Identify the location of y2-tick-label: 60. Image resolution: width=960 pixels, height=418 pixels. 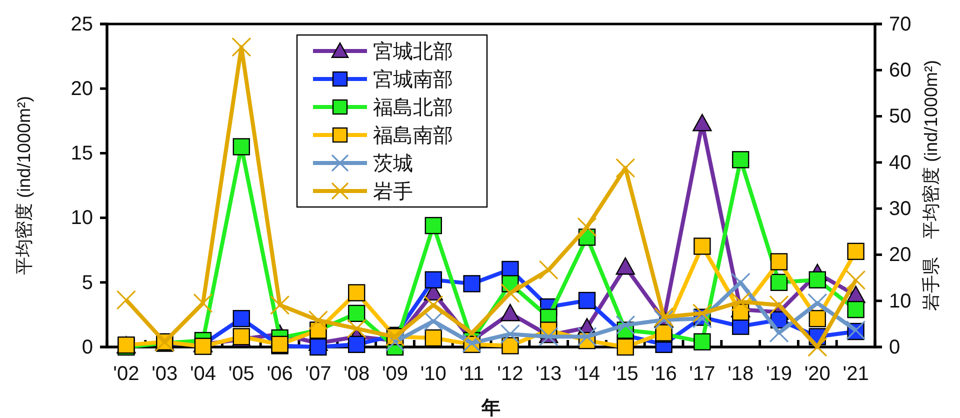
(900, 71).